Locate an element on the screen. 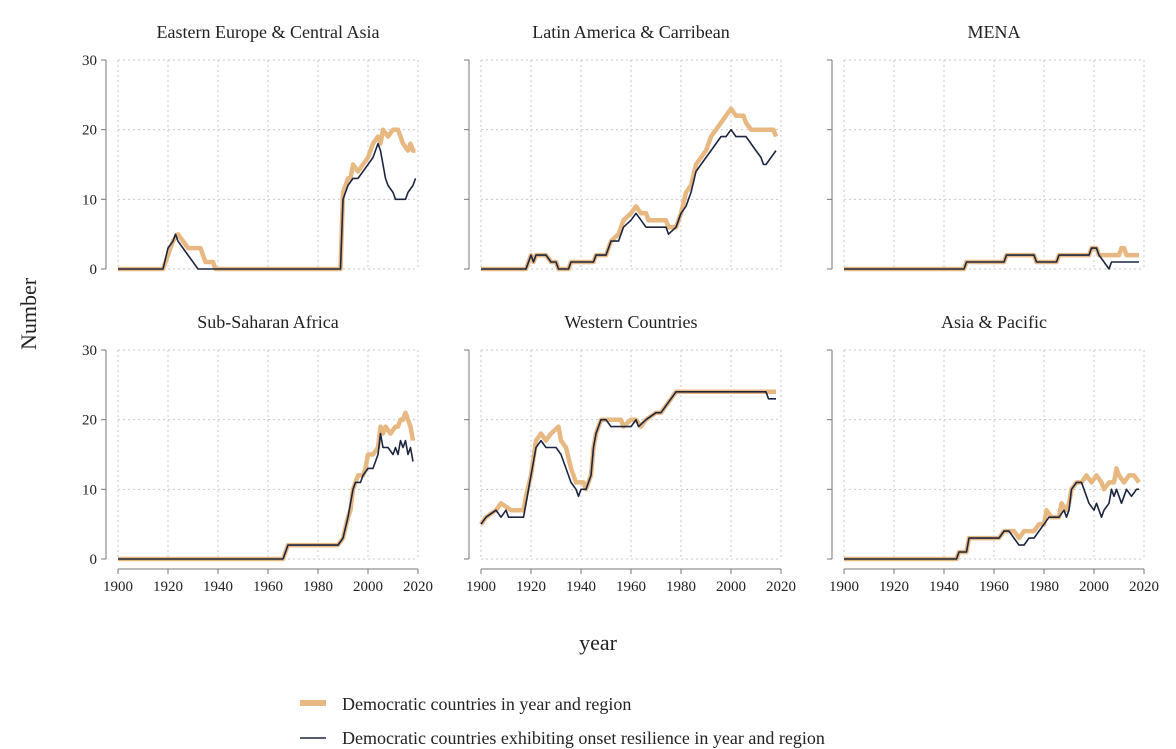 Image resolution: width=1176 pixels, height=749 pixels. panel-title: Eastern Europe & Central Asia is located at coordinates (268, 32).